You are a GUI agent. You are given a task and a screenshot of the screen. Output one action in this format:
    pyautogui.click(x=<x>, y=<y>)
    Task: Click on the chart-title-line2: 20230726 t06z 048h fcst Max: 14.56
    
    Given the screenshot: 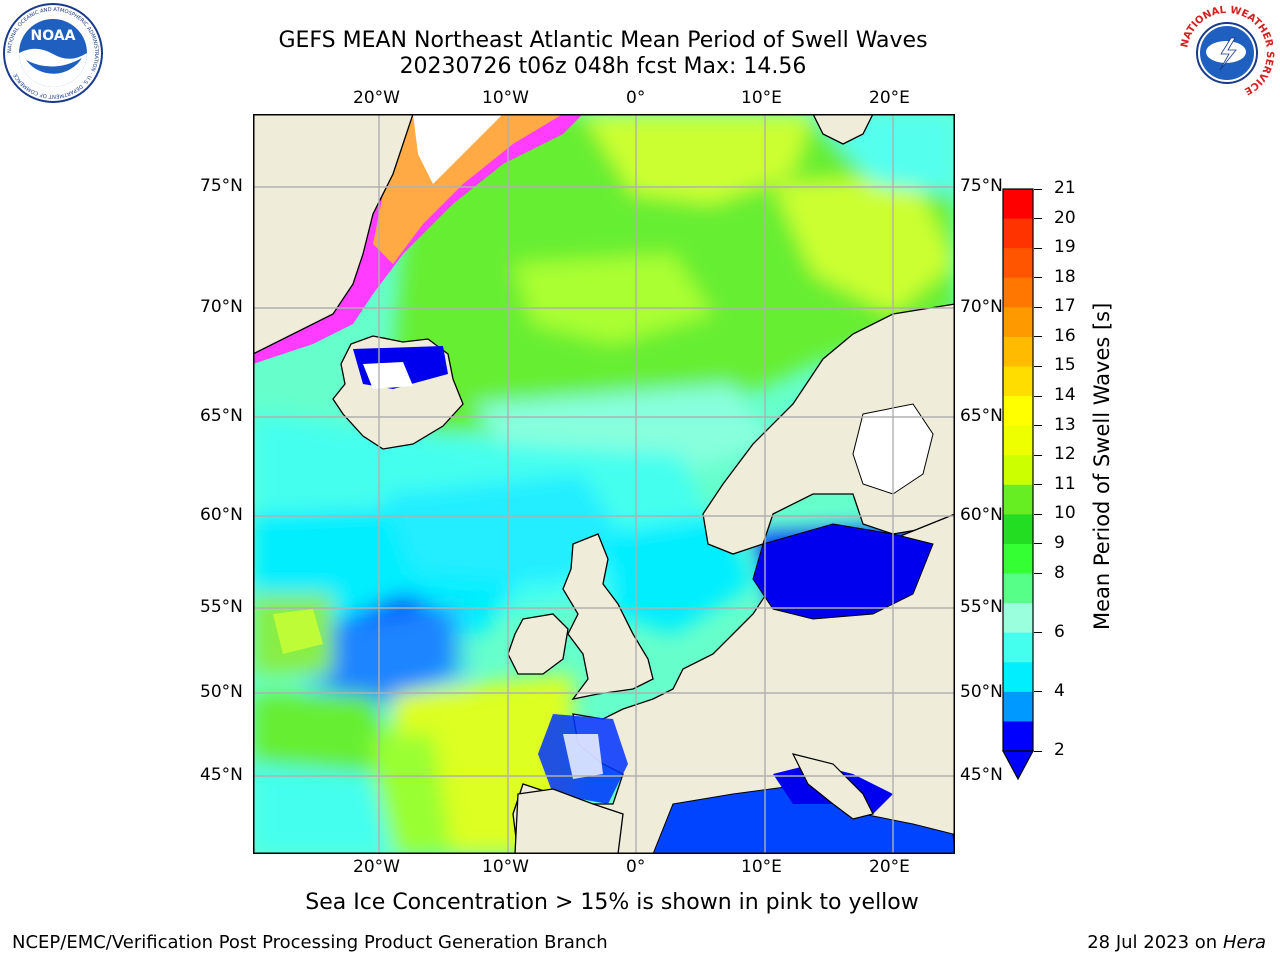 What is the action you would take?
    pyautogui.click(x=603, y=66)
    